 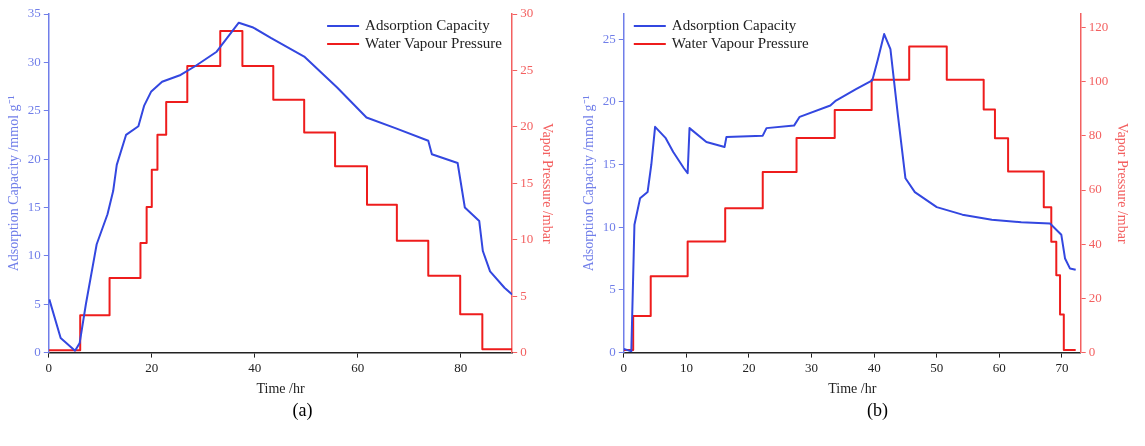 What do you see at coordinates (527, 239) in the screenshot?
I see `y2-tick-label: 10` at bounding box center [527, 239].